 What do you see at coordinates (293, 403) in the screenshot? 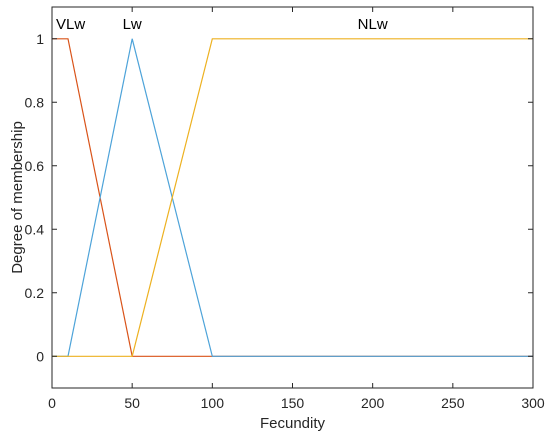
I see `x-tick-label: 150` at bounding box center [293, 403].